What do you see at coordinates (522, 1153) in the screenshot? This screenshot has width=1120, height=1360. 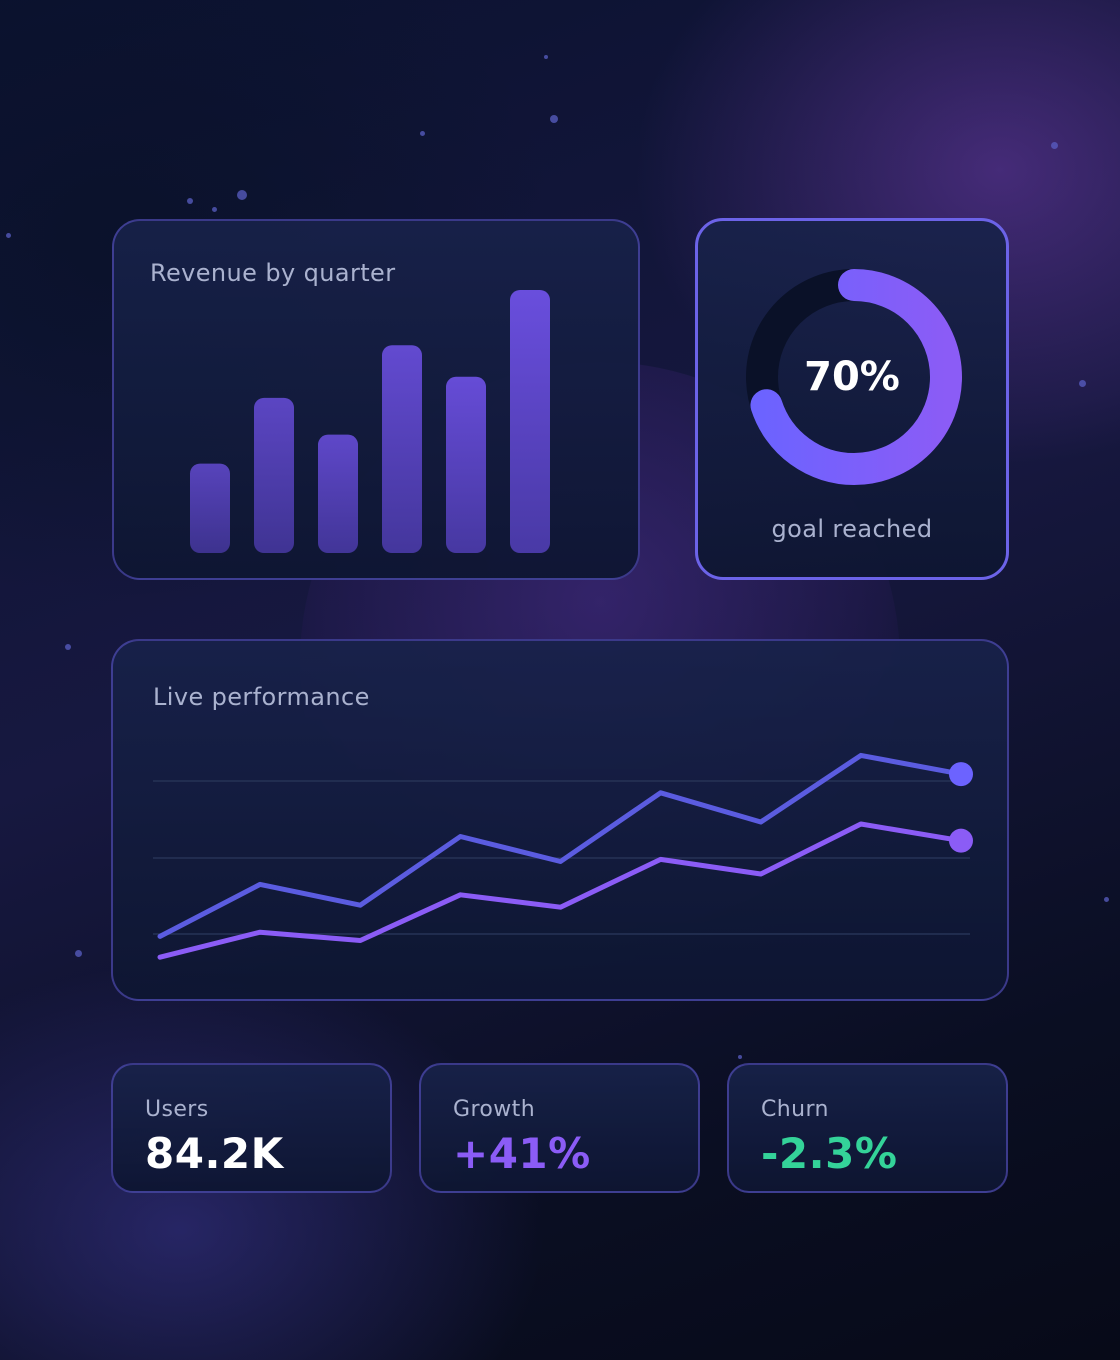 I see `stat-value-growth: +41%` at bounding box center [522, 1153].